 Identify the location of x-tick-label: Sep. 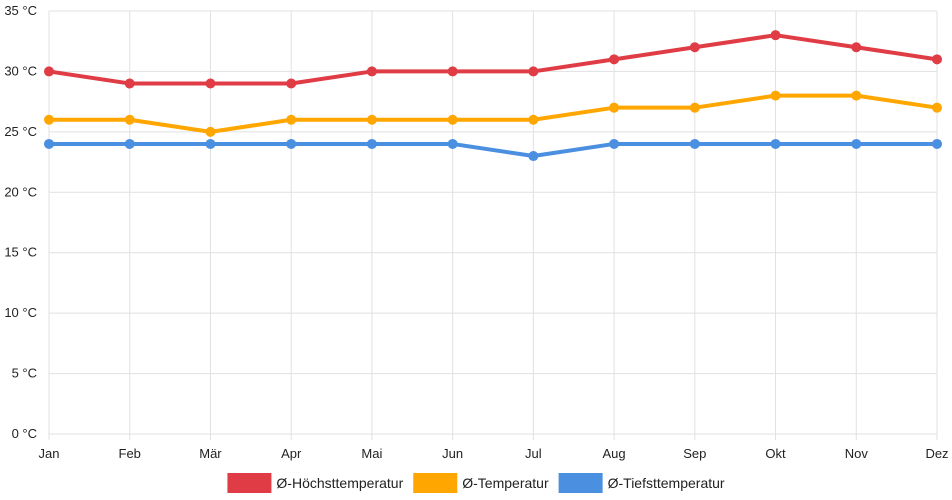
(694, 453).